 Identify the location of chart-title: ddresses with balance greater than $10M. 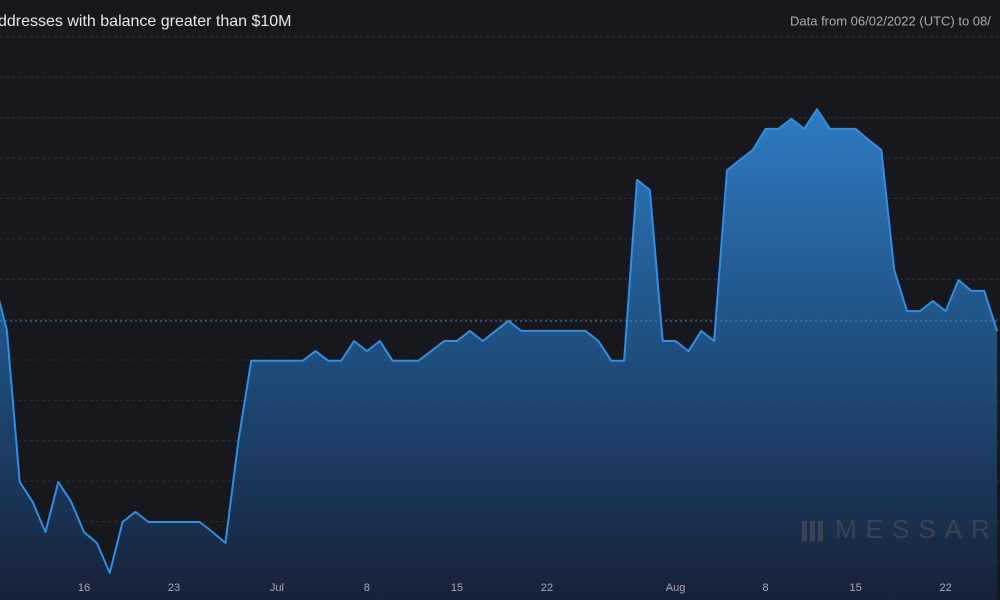
(146, 21).